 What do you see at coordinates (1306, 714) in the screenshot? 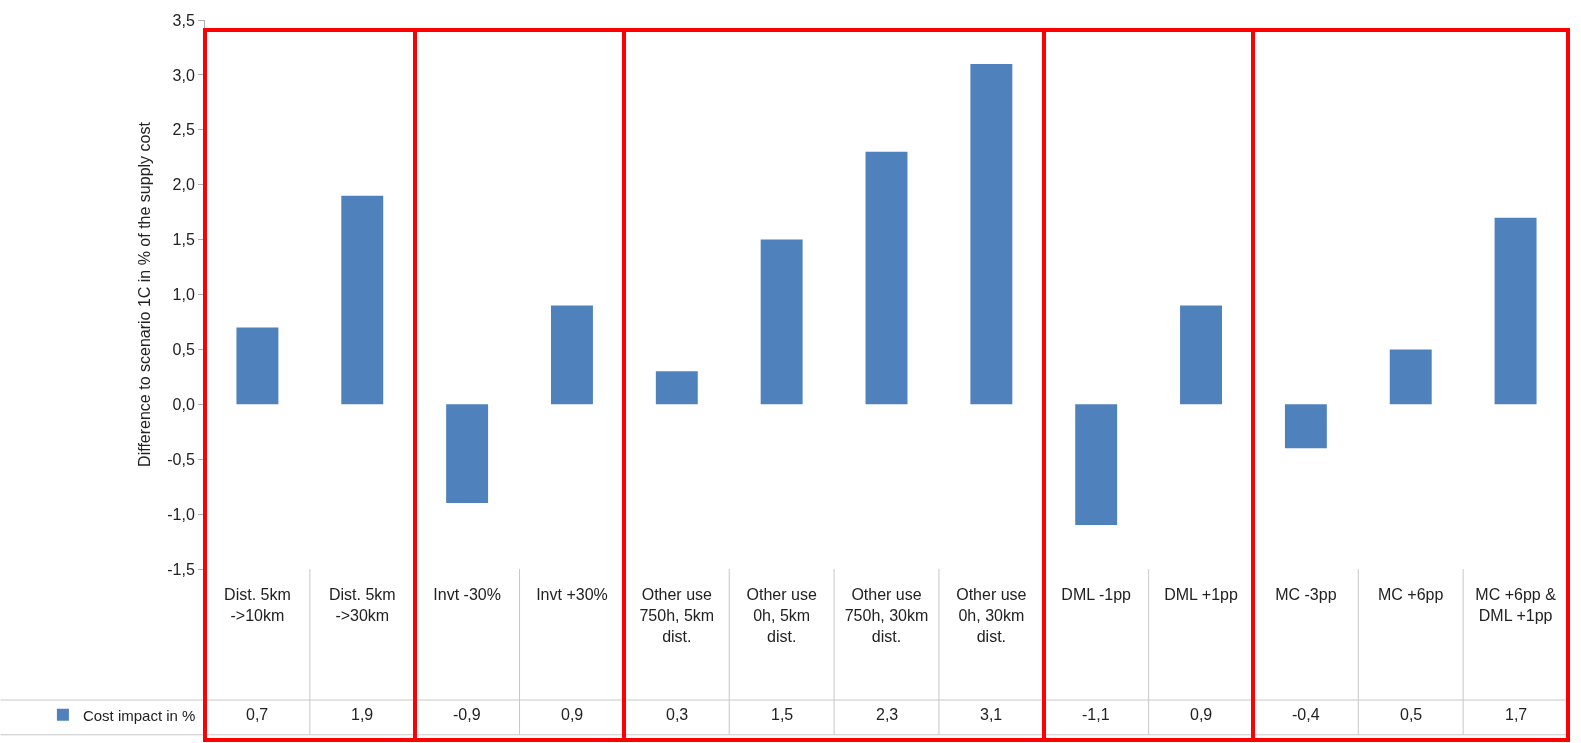
I see `data-label: -0,4` at bounding box center [1306, 714].